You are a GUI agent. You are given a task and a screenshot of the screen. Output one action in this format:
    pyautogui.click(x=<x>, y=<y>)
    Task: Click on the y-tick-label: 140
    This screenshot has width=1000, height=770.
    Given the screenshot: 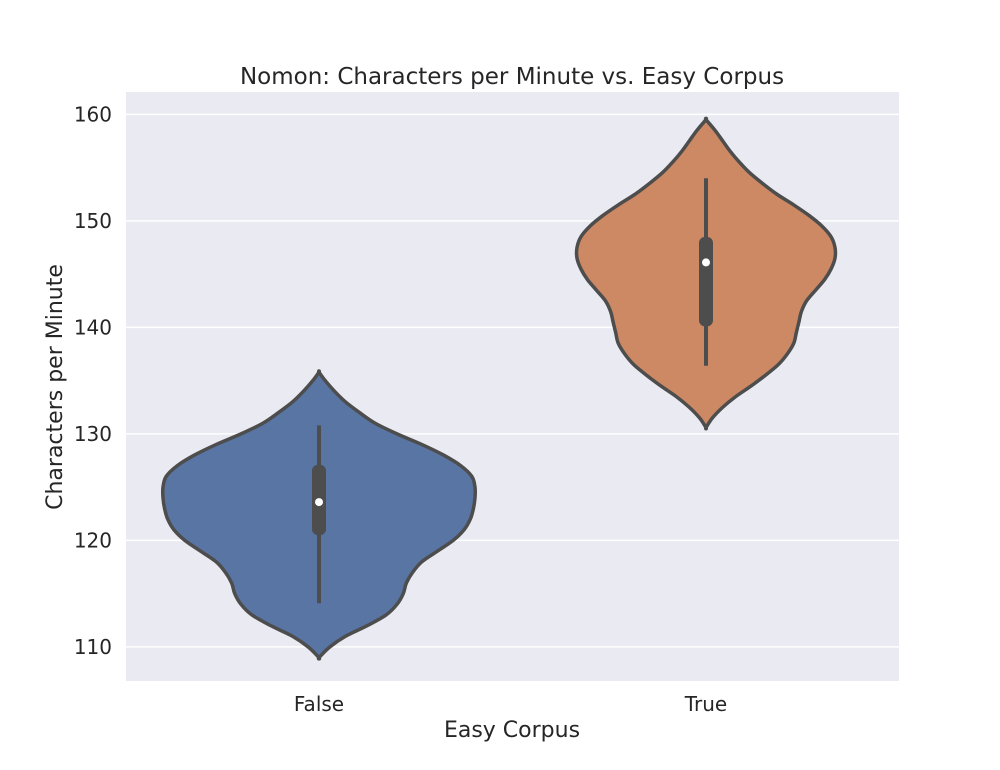 What is the action you would take?
    pyautogui.click(x=93, y=327)
    